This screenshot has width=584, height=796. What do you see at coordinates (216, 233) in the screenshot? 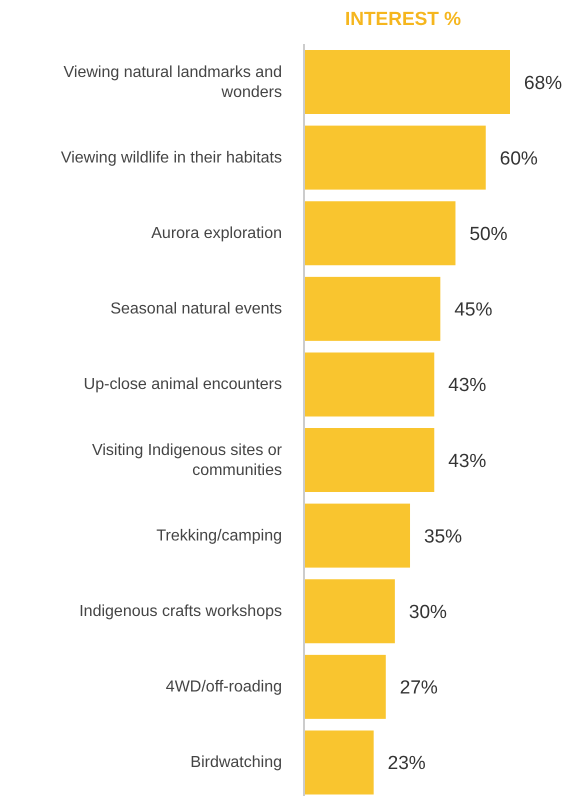
I see `y-tick-label: Aurora exploration` at bounding box center [216, 233].